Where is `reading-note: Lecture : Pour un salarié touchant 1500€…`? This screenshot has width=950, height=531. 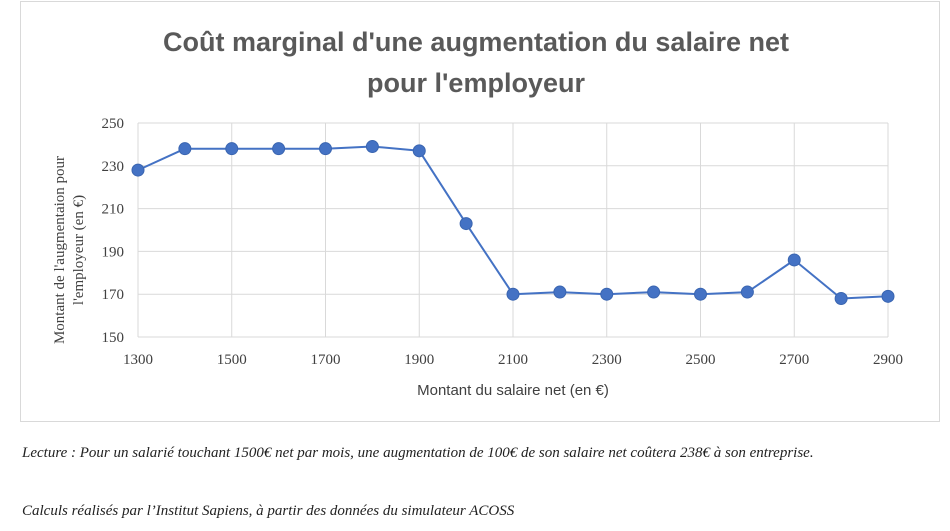 reading-note: Lecture : Pour un salarié touchant 1500€… is located at coordinates (418, 453).